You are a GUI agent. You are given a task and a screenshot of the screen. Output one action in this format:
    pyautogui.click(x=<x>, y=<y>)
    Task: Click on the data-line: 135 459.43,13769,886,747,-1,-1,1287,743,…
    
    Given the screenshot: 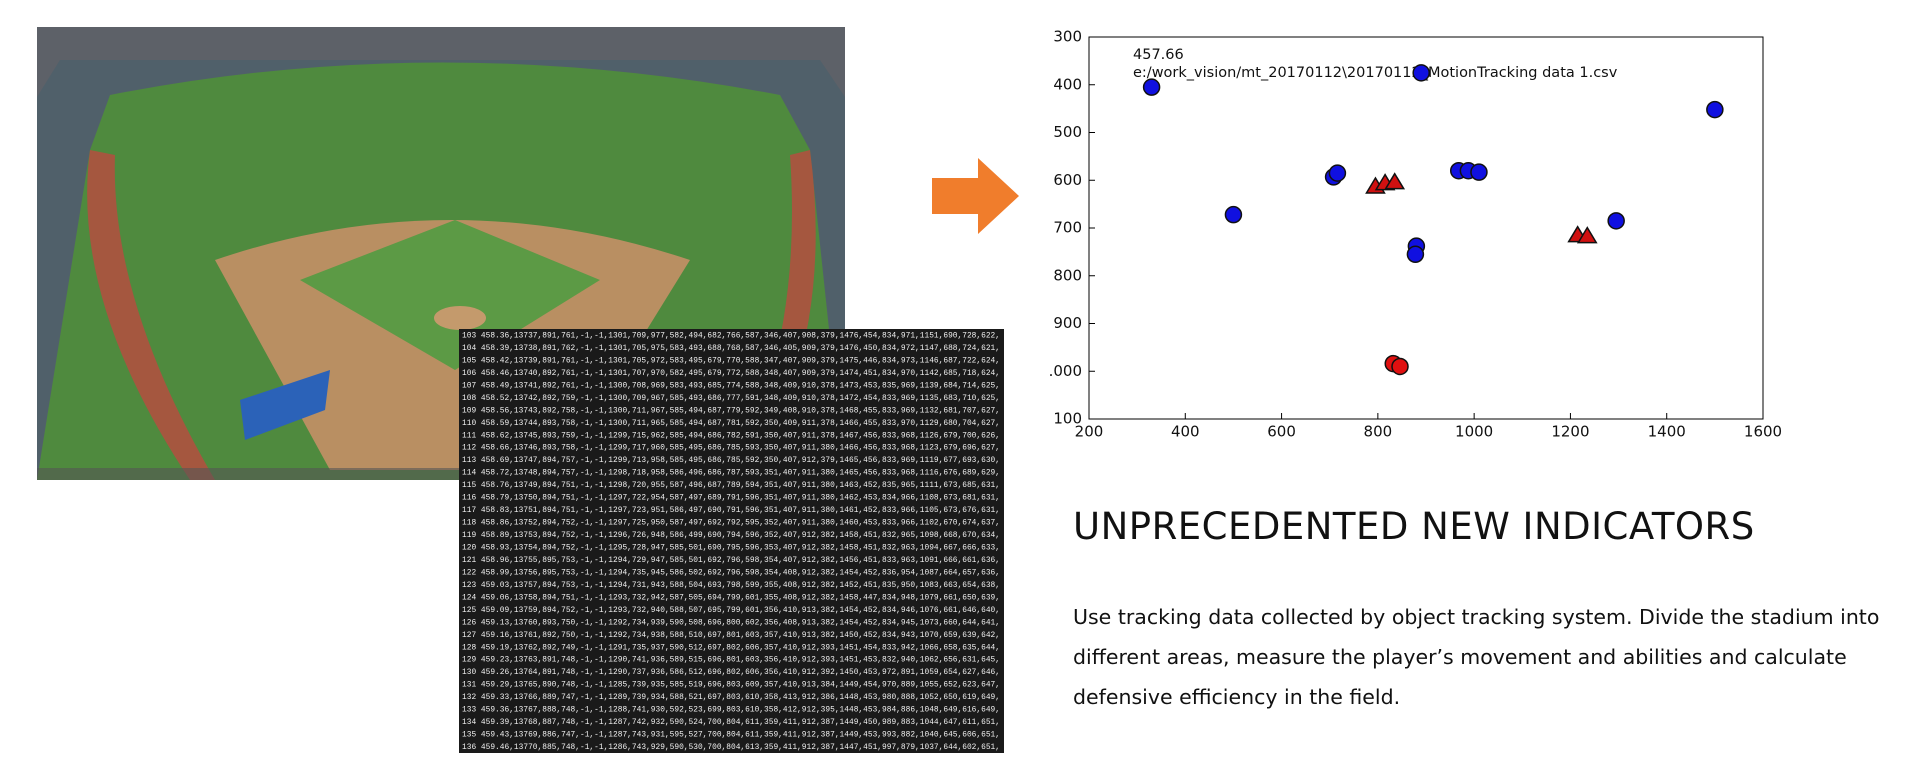 What is the action you would take?
    pyautogui.click(x=731, y=735)
    